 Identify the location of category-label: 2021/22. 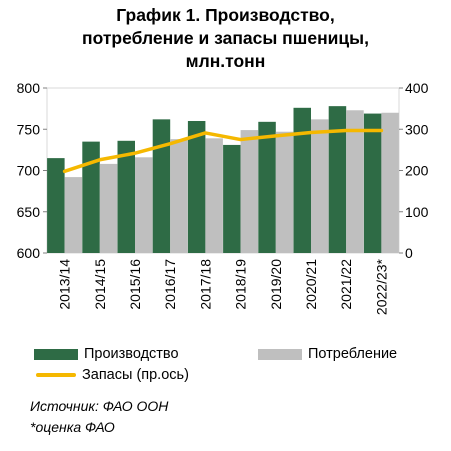
(346, 284).